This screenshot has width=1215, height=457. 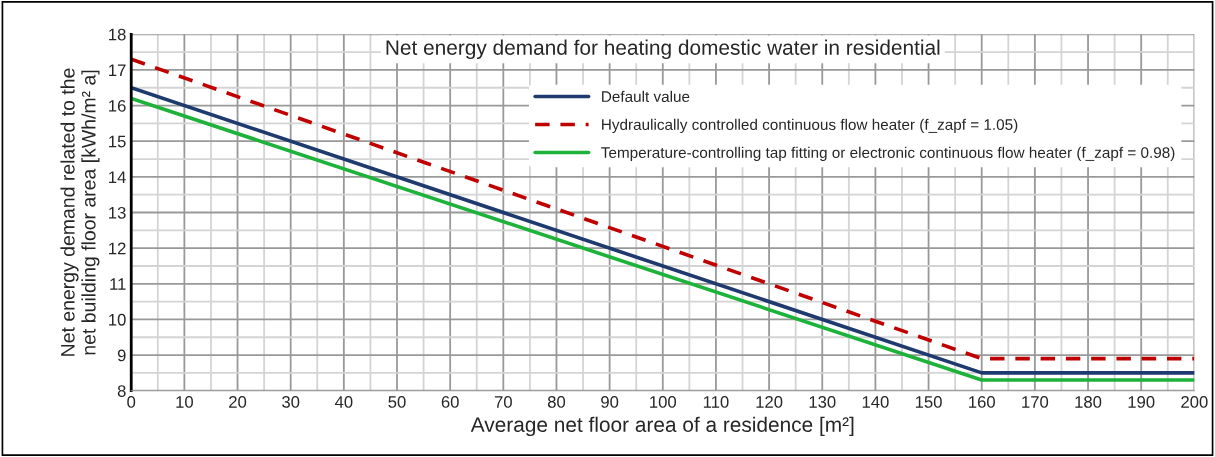 What do you see at coordinates (117, 70) in the screenshot?
I see `y-tick-label: 17` at bounding box center [117, 70].